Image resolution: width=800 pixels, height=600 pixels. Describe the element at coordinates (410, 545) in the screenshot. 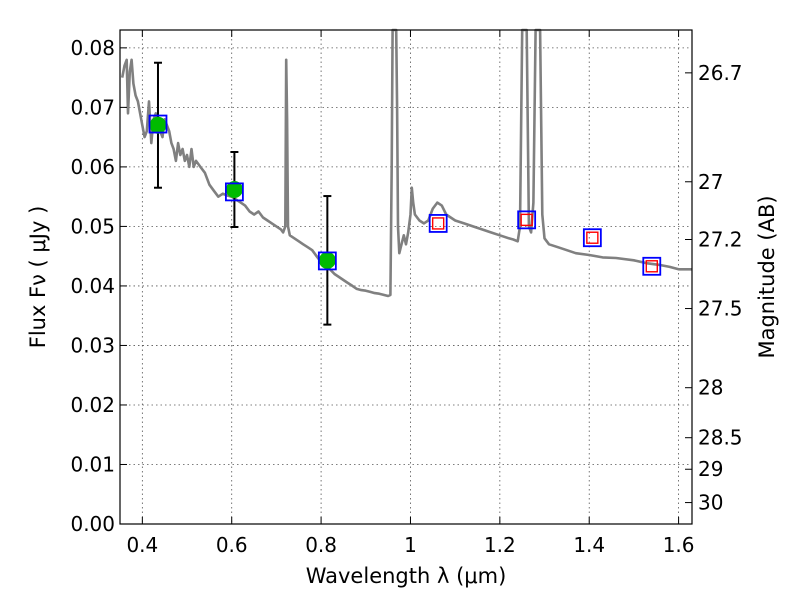

I see `x-tick-label: 1` at that location.